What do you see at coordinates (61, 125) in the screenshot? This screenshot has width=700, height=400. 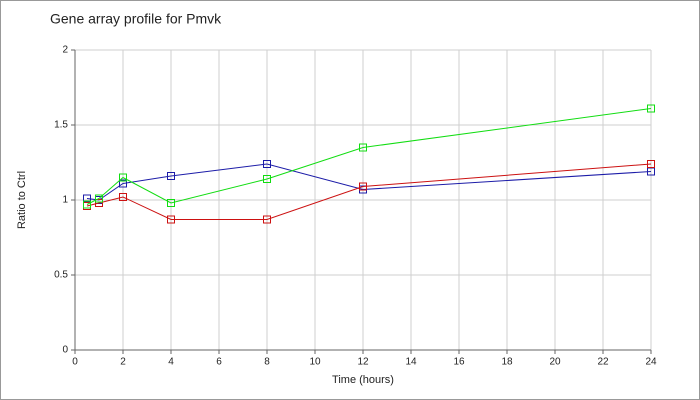 I see `y-tick-label: 1.5` at bounding box center [61, 125].